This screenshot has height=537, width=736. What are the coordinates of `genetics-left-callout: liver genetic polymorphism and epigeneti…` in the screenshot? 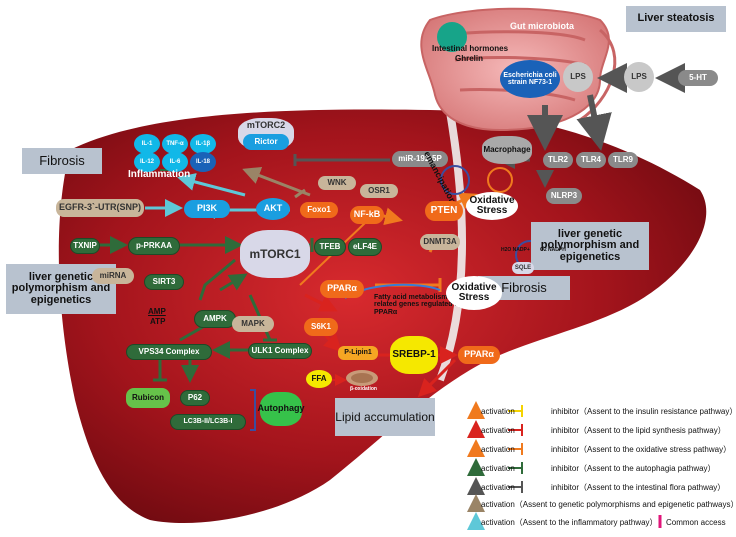 It's located at (61, 289).